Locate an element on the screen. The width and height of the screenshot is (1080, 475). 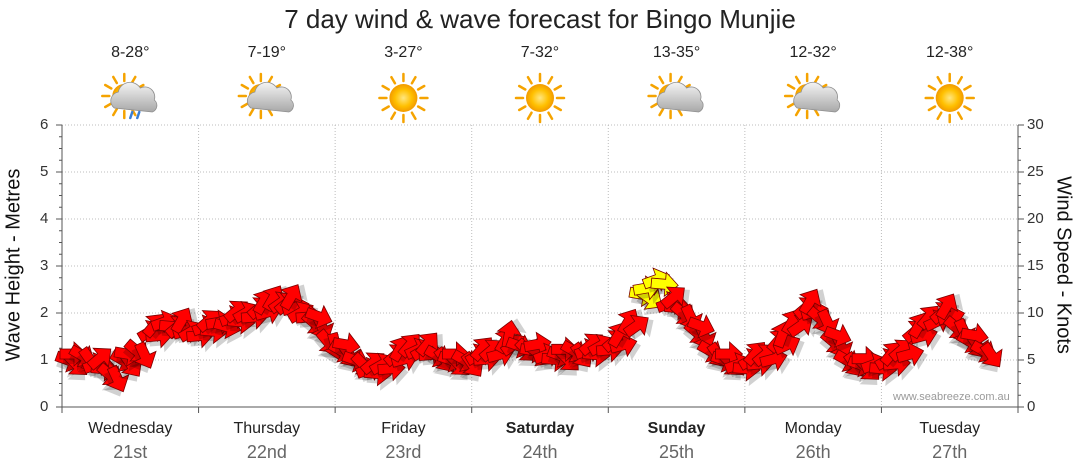
day-date-sunday: 25th is located at coordinates (677, 452).